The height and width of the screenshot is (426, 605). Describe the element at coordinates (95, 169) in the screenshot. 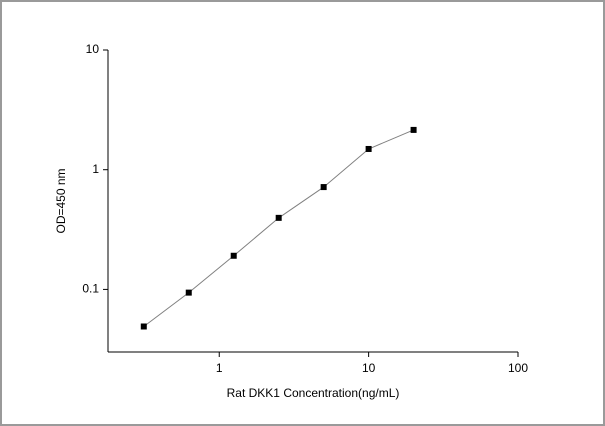

I see `y-tick-label: 1` at that location.